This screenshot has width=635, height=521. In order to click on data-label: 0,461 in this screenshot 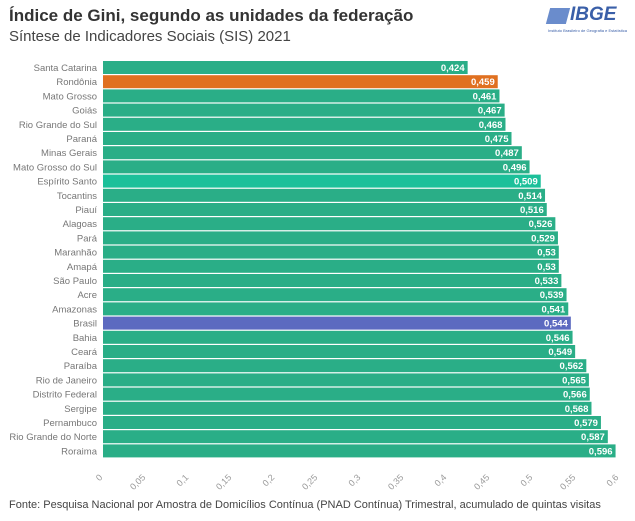, I will do `click(485, 96)`.